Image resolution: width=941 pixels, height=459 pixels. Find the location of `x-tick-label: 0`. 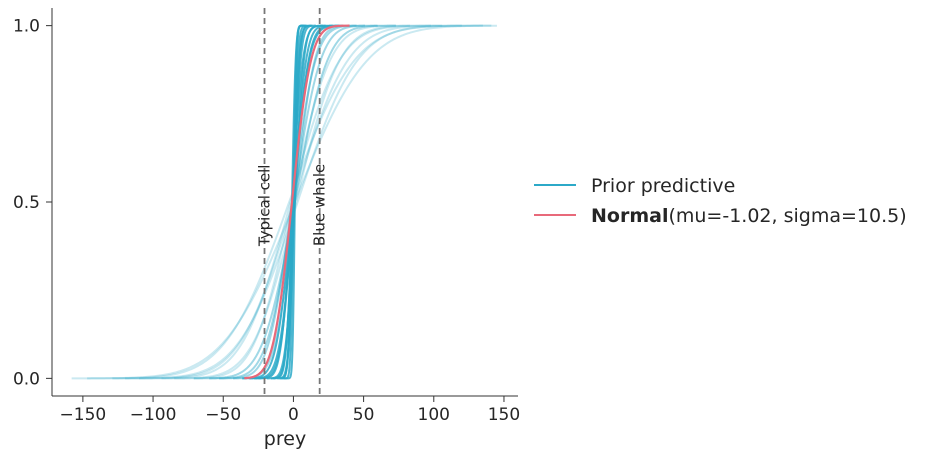

x-tick-label: 0 is located at coordinates (293, 415).